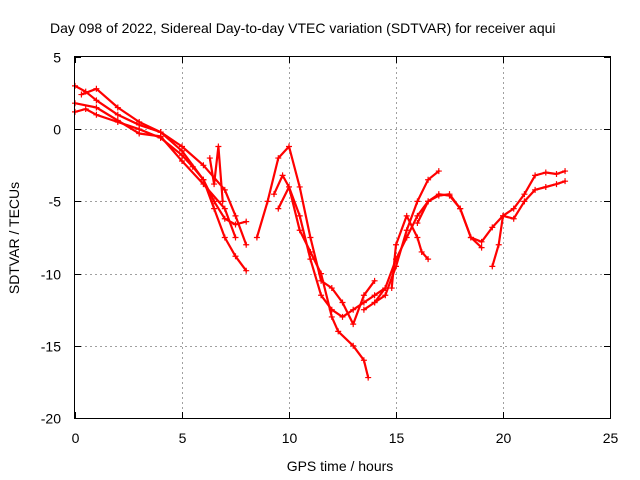  I want to click on x-axis-label: GPS time / hours, so click(340, 466).